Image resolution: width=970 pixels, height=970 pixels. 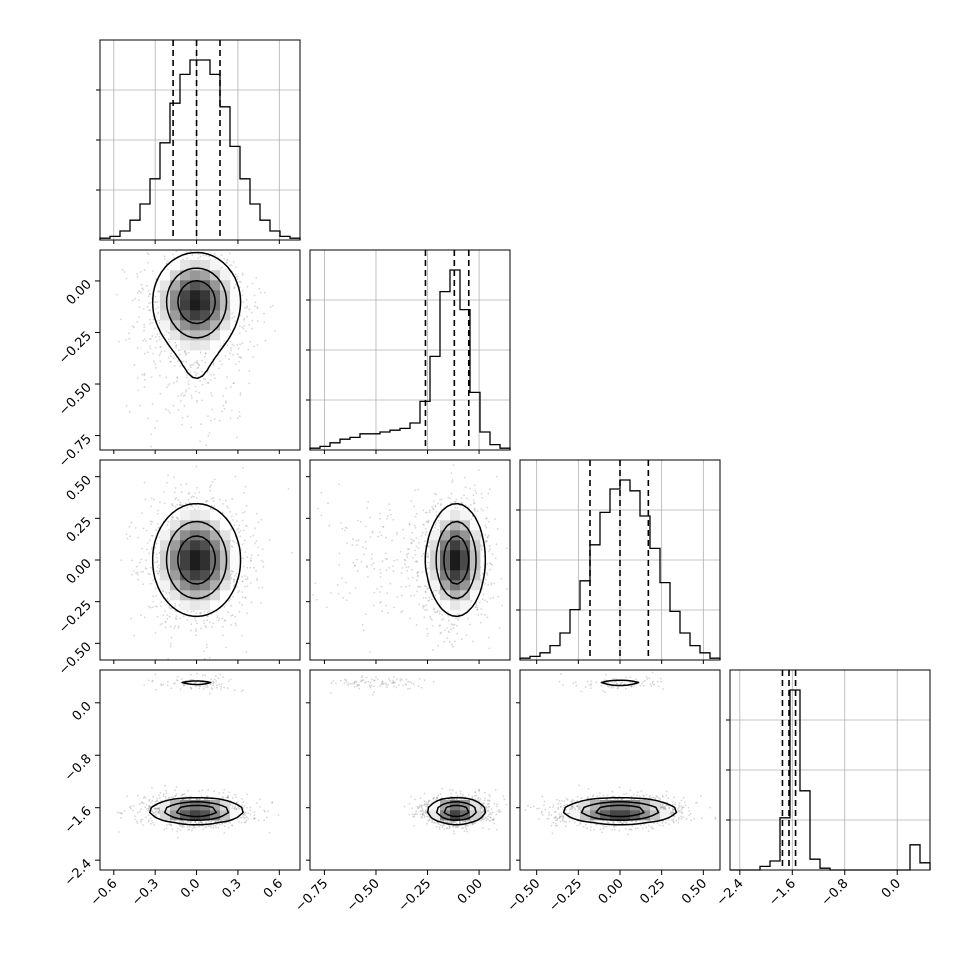 I want to click on contour-line, so click(x=196, y=315).